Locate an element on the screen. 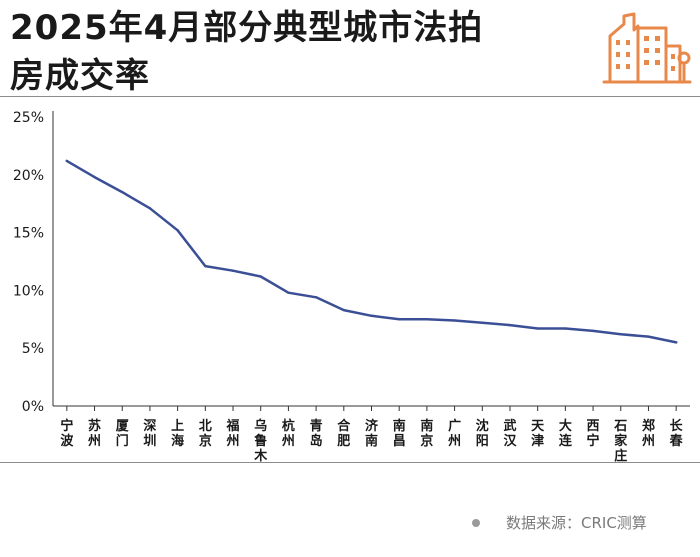 This screenshot has width=700, height=557. x-tick-label: 天津 is located at coordinates (538, 434).